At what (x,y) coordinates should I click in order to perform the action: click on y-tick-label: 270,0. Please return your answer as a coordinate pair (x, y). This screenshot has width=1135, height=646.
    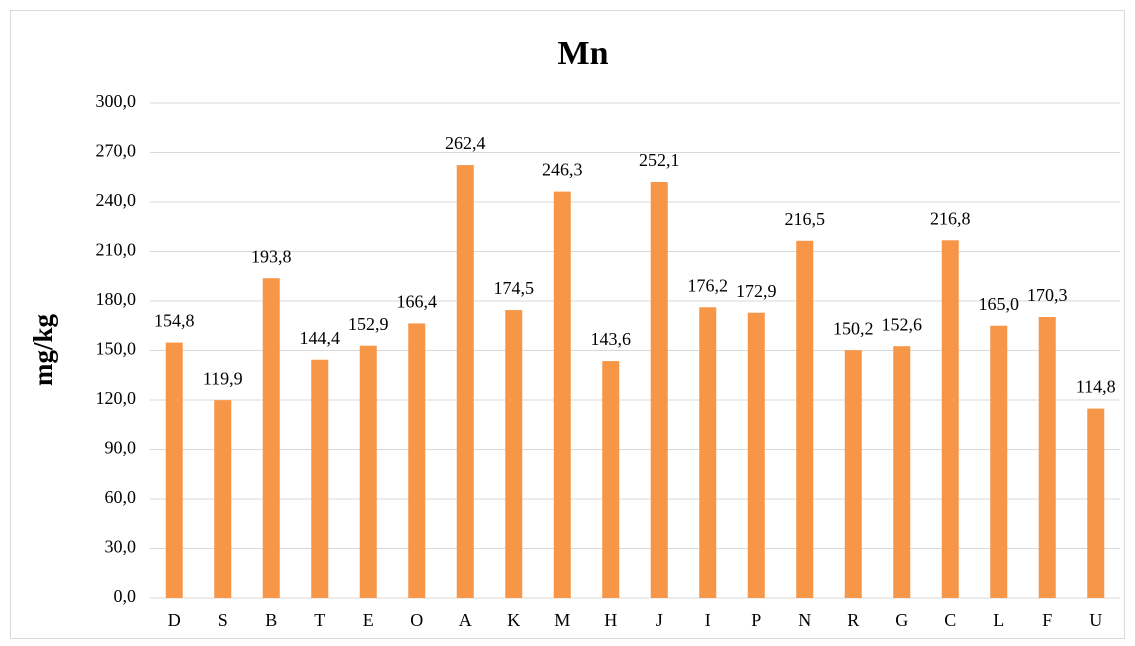
    Looking at the image, I should click on (116, 151).